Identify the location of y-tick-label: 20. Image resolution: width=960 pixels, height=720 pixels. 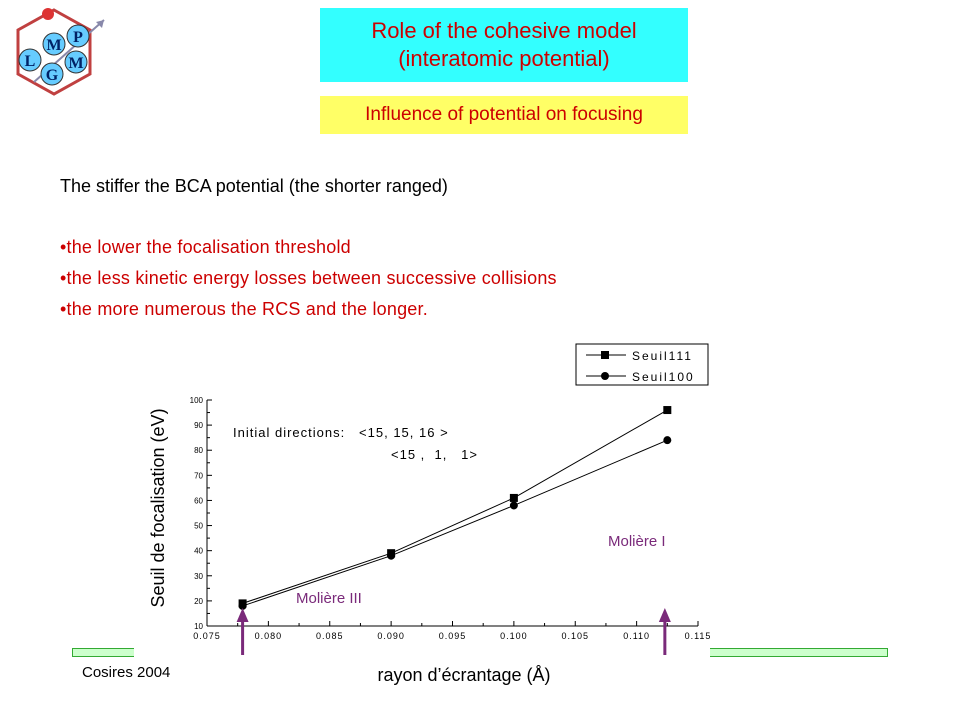
(198, 601).